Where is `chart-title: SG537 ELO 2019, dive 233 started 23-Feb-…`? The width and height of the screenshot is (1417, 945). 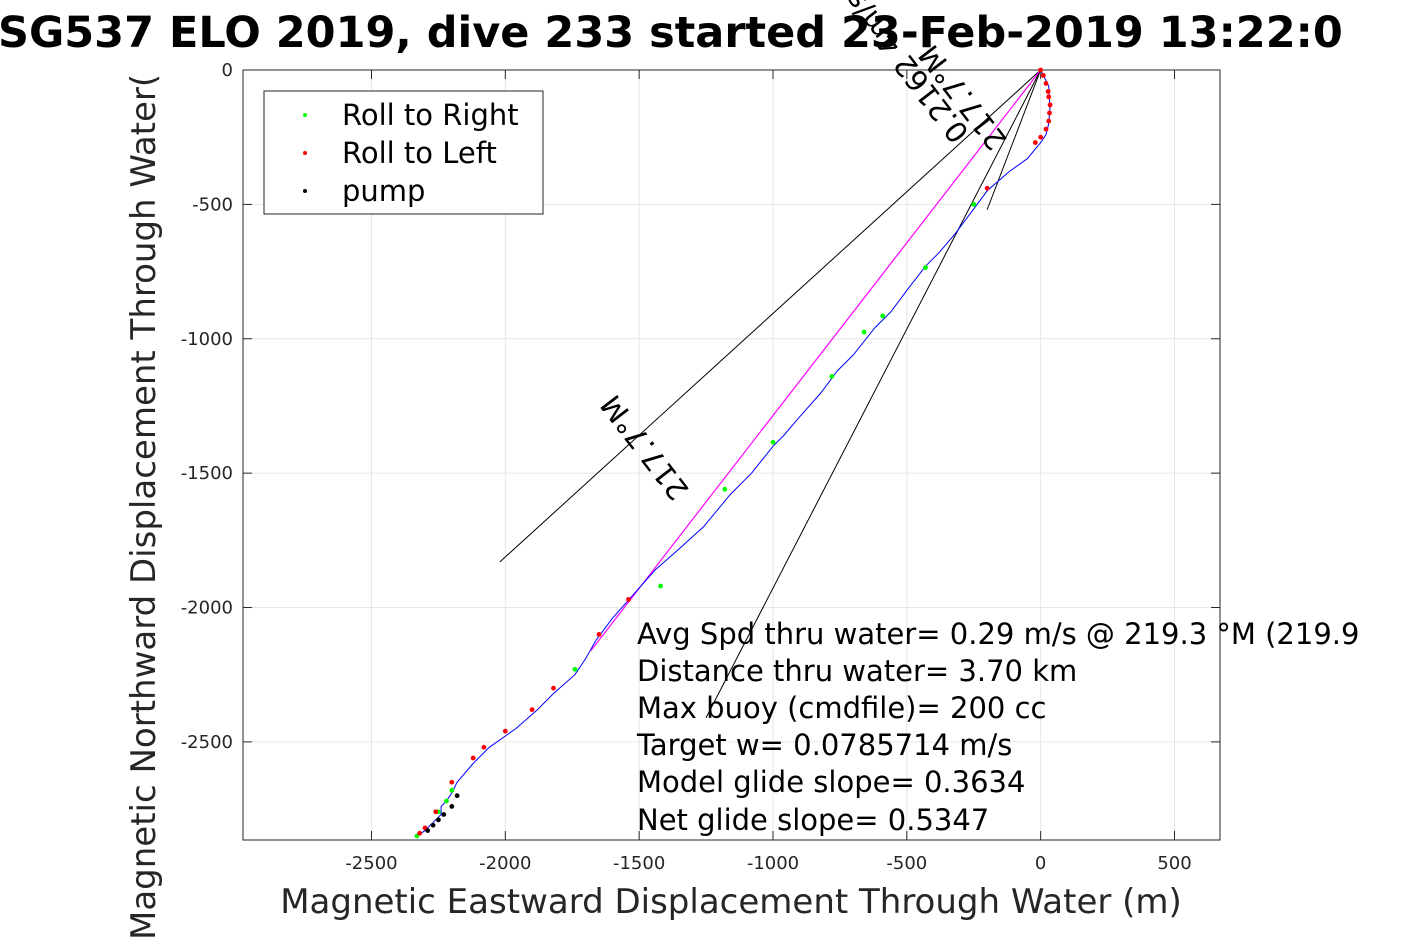 chart-title: SG537 ELO 2019, dive 233 started 23-Feb-… is located at coordinates (671, 33).